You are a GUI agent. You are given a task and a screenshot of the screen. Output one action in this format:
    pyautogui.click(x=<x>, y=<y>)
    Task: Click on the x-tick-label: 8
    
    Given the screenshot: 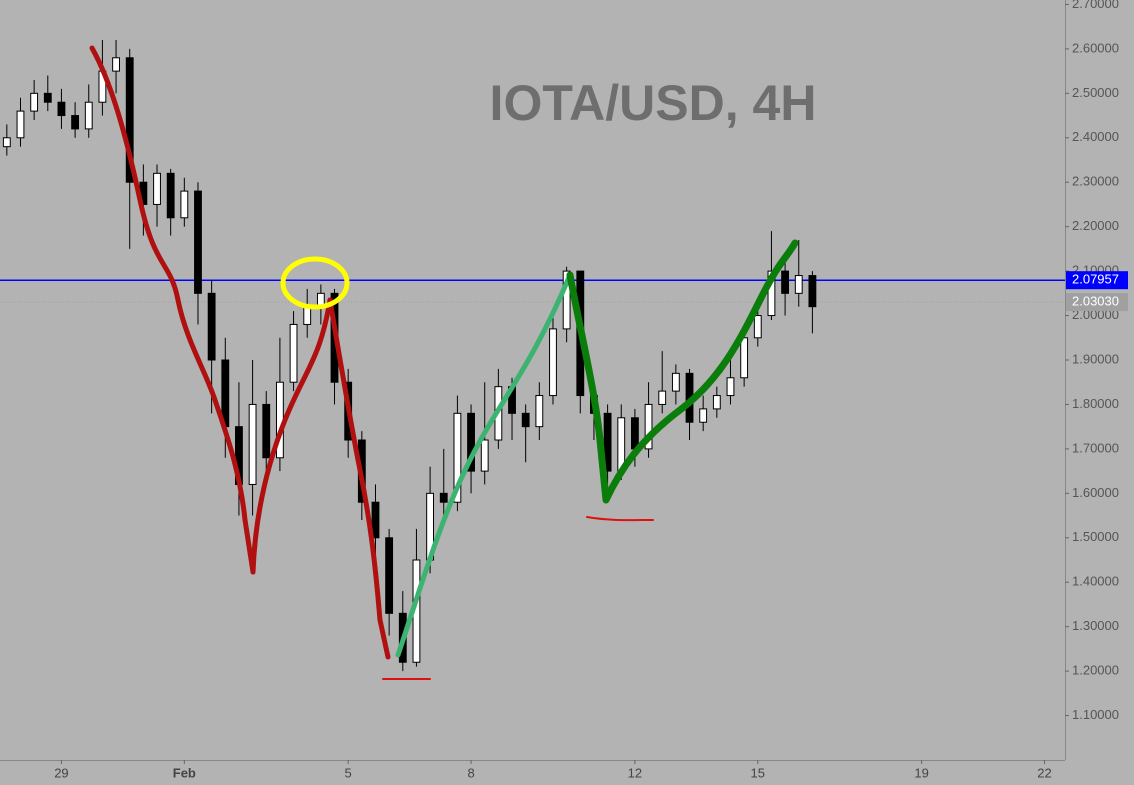 What is the action you would take?
    pyautogui.click(x=470, y=772)
    